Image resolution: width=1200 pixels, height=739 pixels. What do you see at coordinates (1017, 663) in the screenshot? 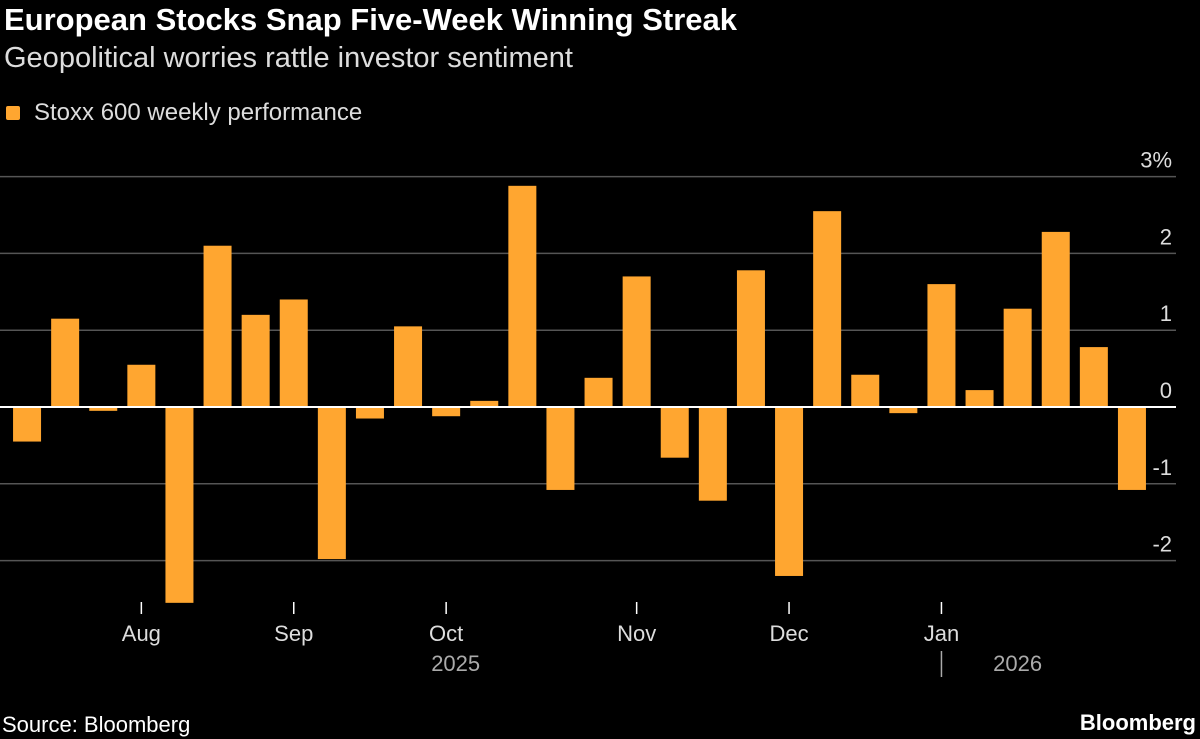
I see `year-label: 2026` at bounding box center [1017, 663].